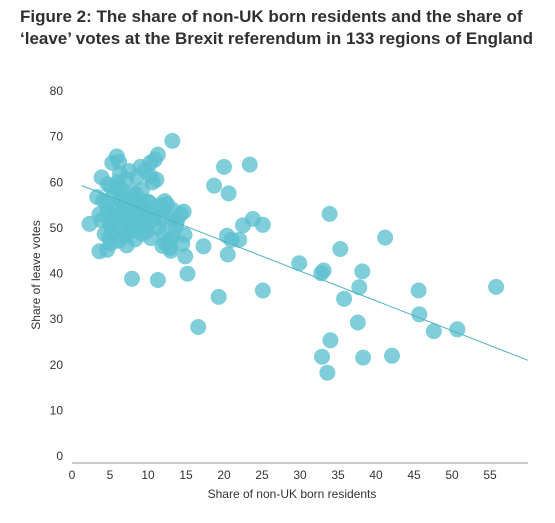 This screenshot has width=555, height=523. I want to click on x-tick-label: 25, so click(262, 475).